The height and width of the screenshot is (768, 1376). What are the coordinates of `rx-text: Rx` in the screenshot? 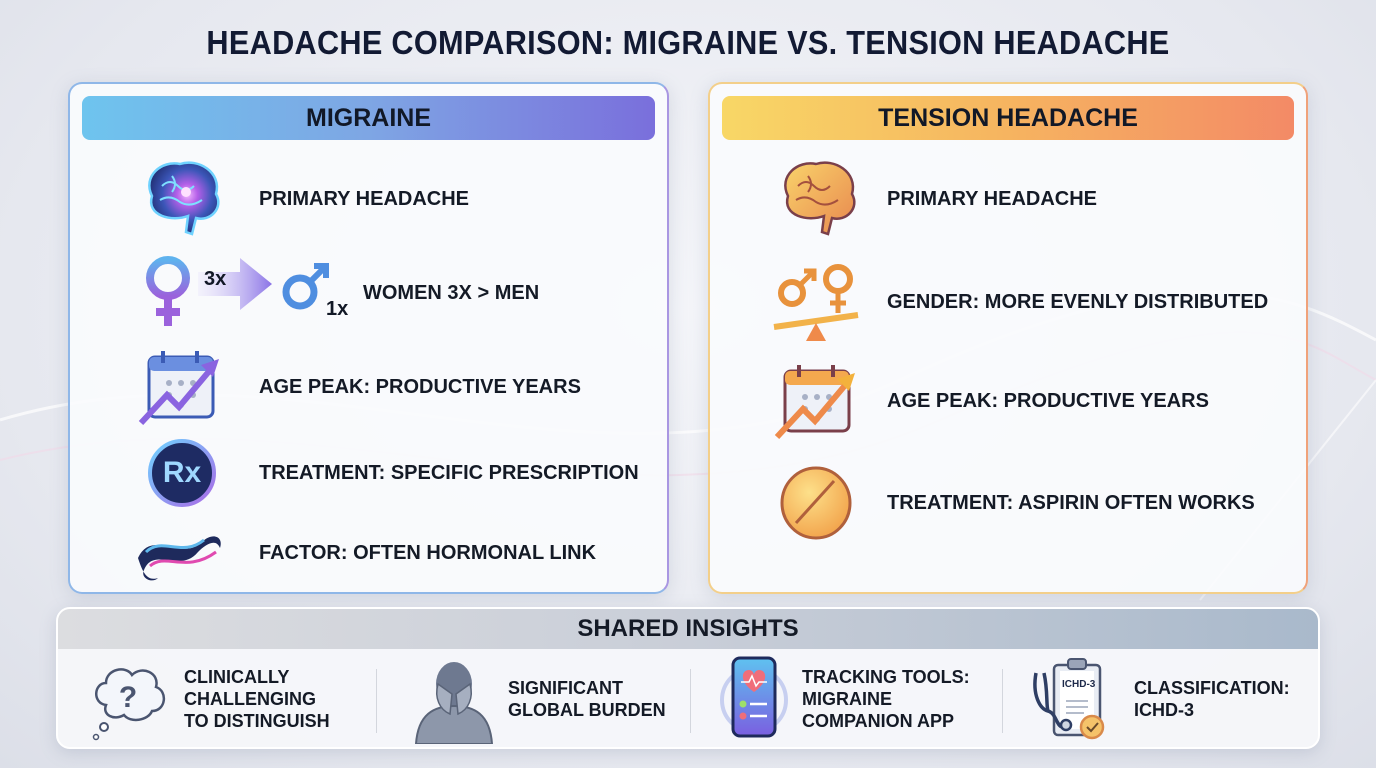 It's located at (182, 472).